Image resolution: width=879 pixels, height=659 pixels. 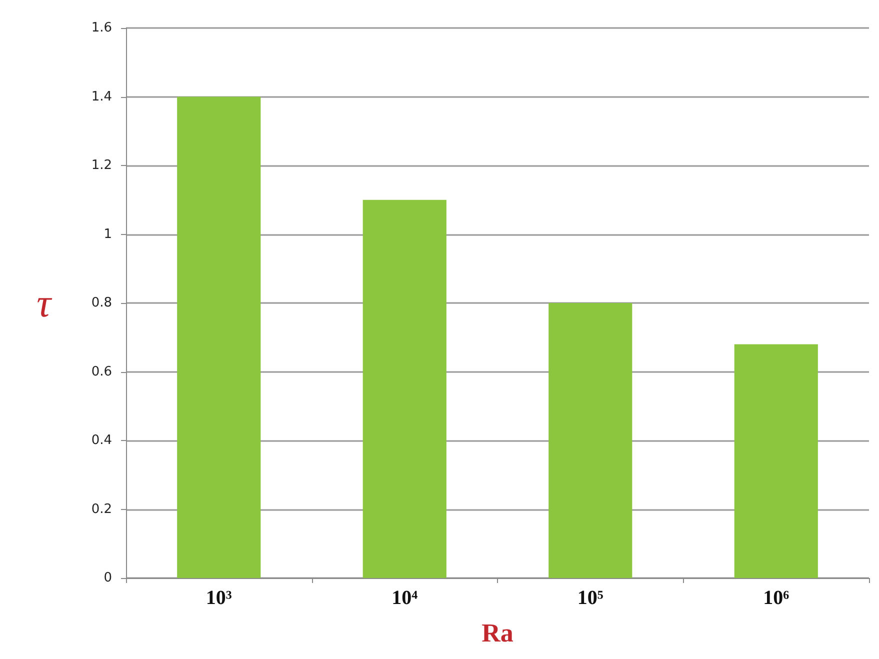 What do you see at coordinates (498, 633) in the screenshot?
I see `x-axis-title: Ra` at bounding box center [498, 633].